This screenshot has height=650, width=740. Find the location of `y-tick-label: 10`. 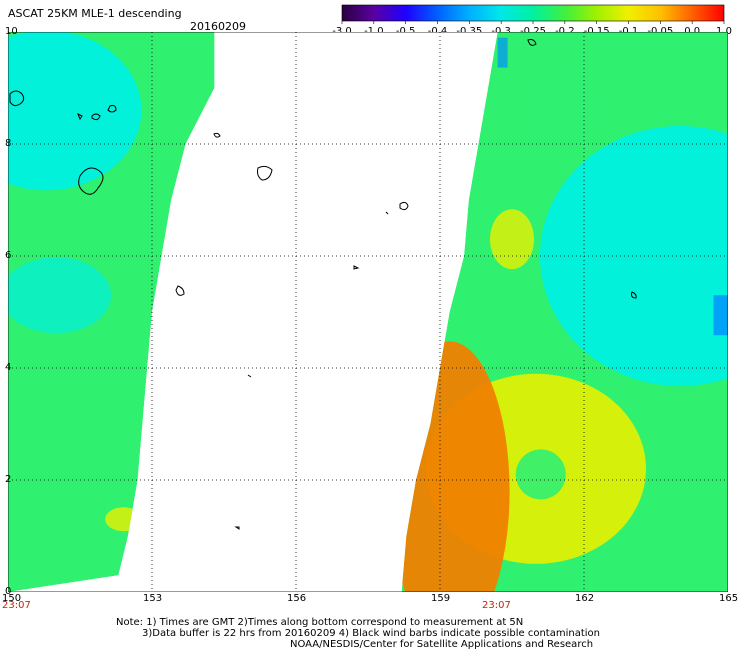

y-tick-label: 10 is located at coordinates (11, 31).